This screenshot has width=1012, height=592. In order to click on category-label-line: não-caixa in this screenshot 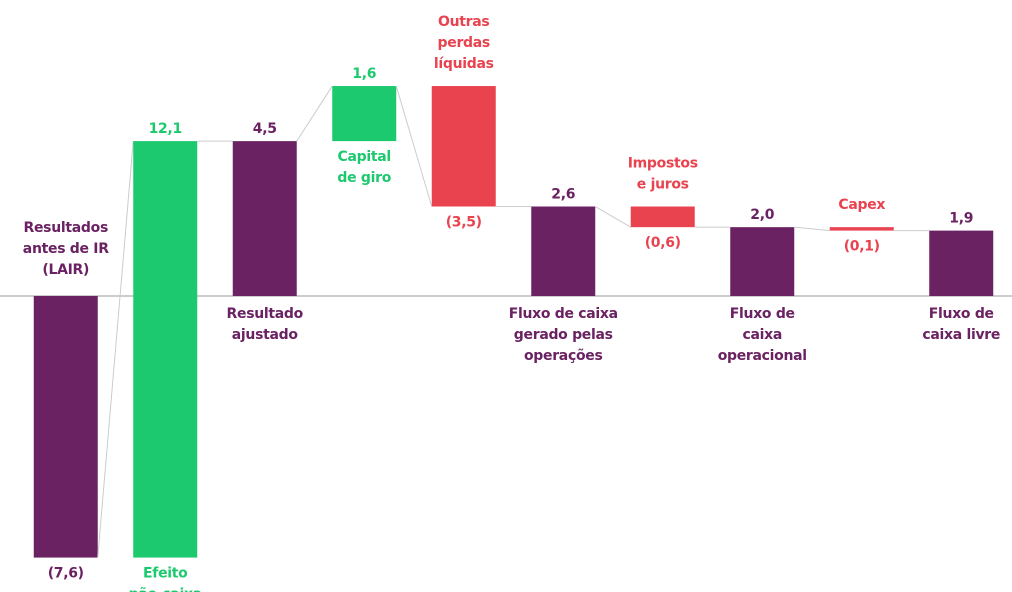, I will do `click(165, 589)`.